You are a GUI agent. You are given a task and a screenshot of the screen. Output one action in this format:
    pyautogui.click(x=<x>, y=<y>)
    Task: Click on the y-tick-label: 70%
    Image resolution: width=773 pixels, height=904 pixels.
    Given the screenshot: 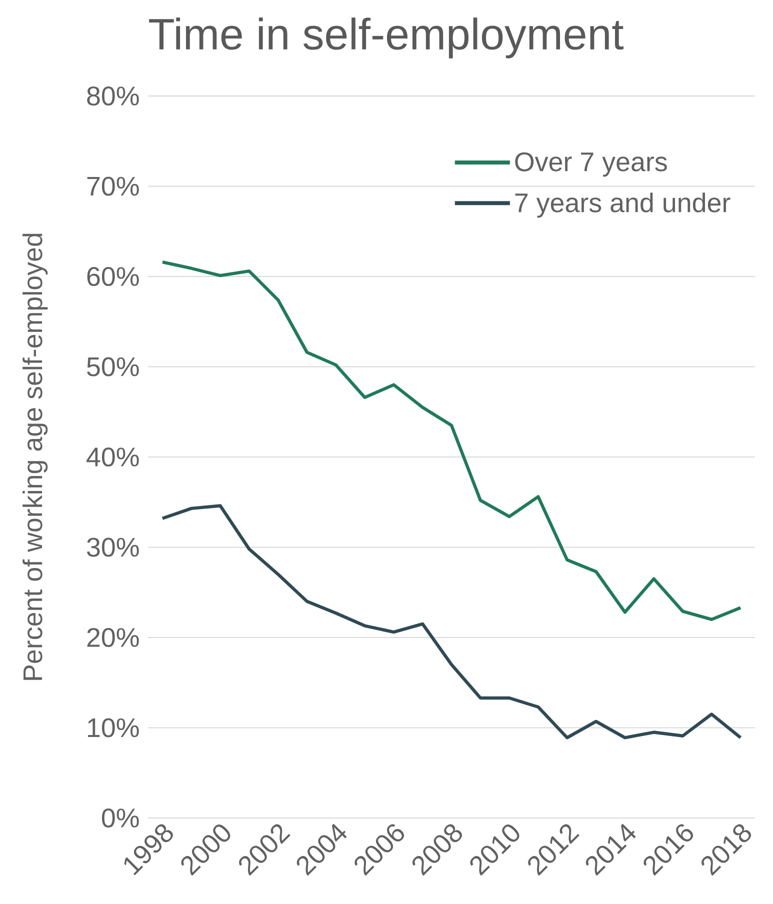 What is the action you would take?
    pyautogui.click(x=113, y=186)
    